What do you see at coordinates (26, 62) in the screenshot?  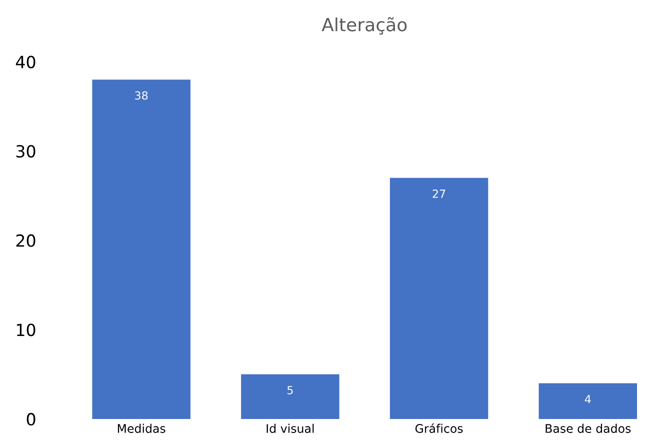 I see `y-tick-label: 40` at bounding box center [26, 62].